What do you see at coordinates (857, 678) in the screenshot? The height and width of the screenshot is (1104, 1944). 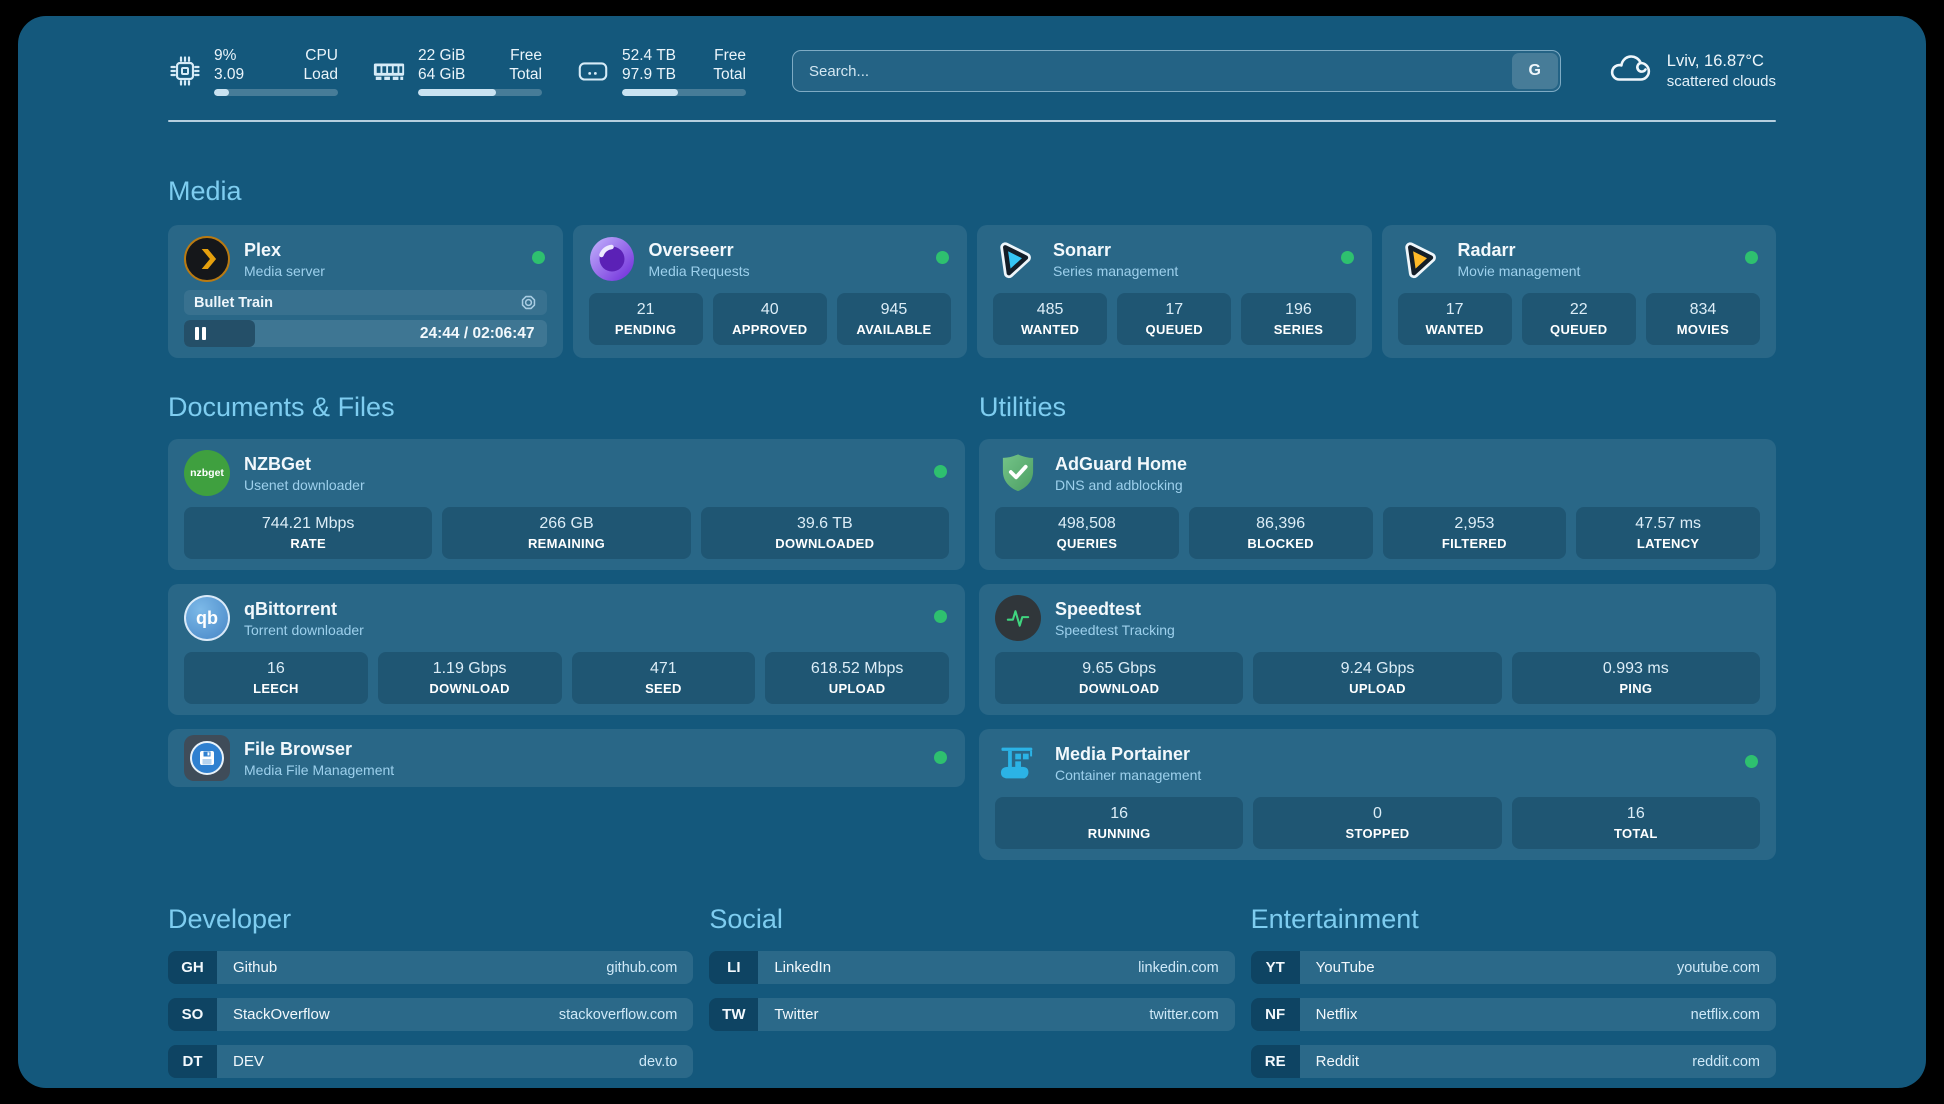 I see `stat-box: 618.52 Mbps UPLOAD` at bounding box center [857, 678].